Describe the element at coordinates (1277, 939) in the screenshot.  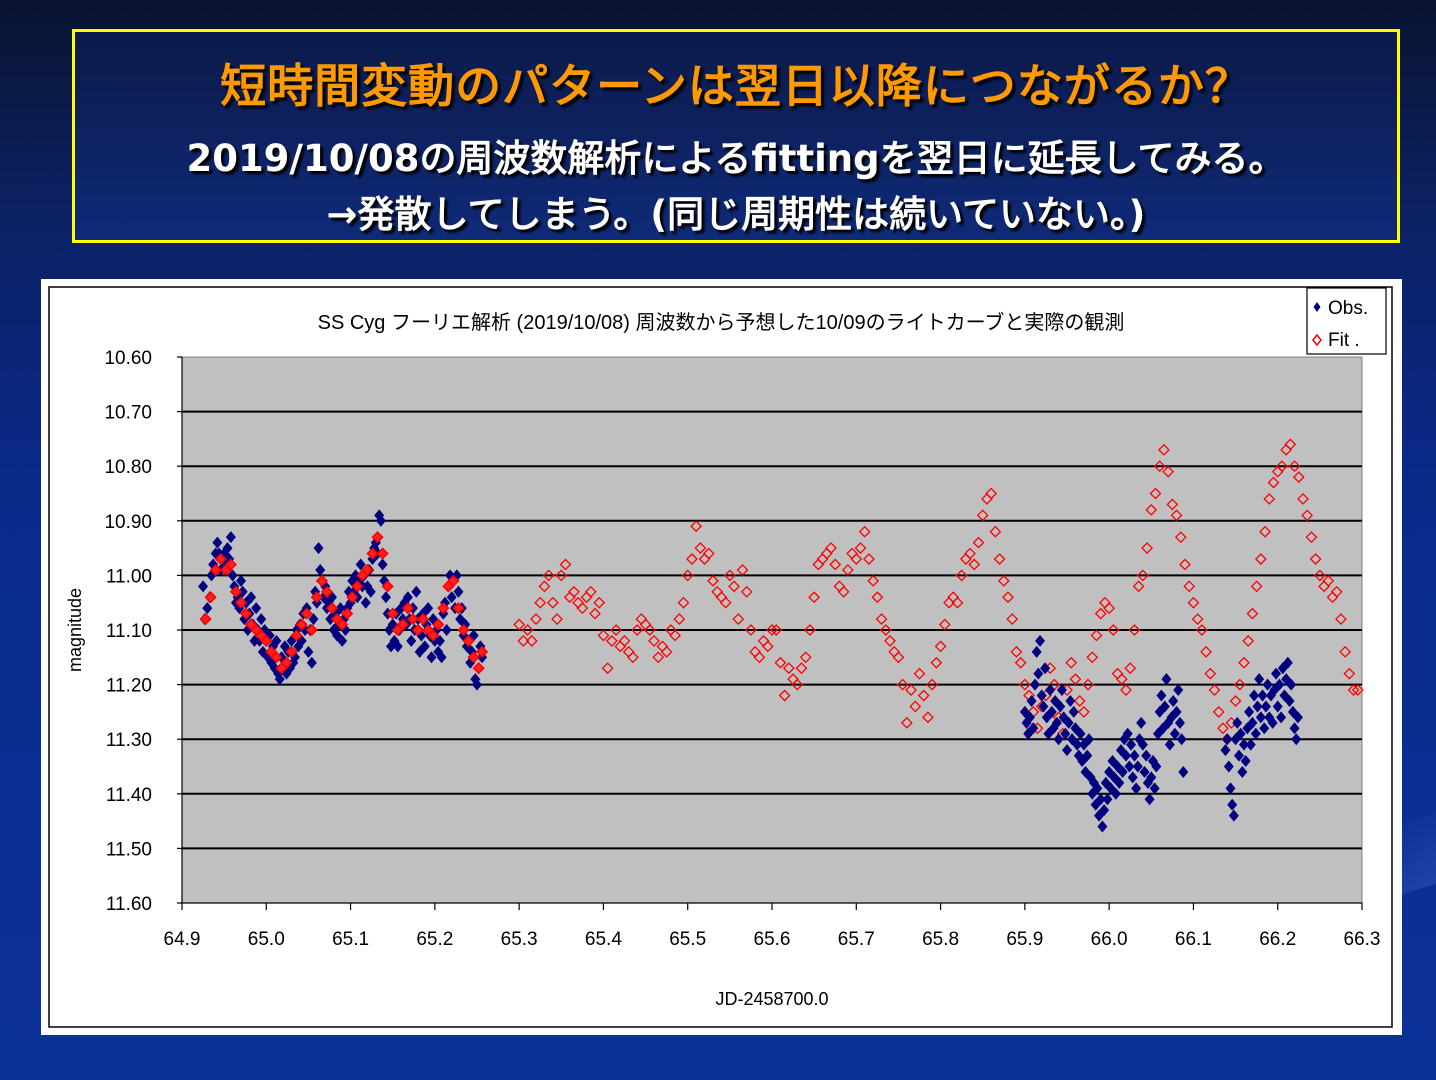
I see `x-tick-label: 66.2` at that location.